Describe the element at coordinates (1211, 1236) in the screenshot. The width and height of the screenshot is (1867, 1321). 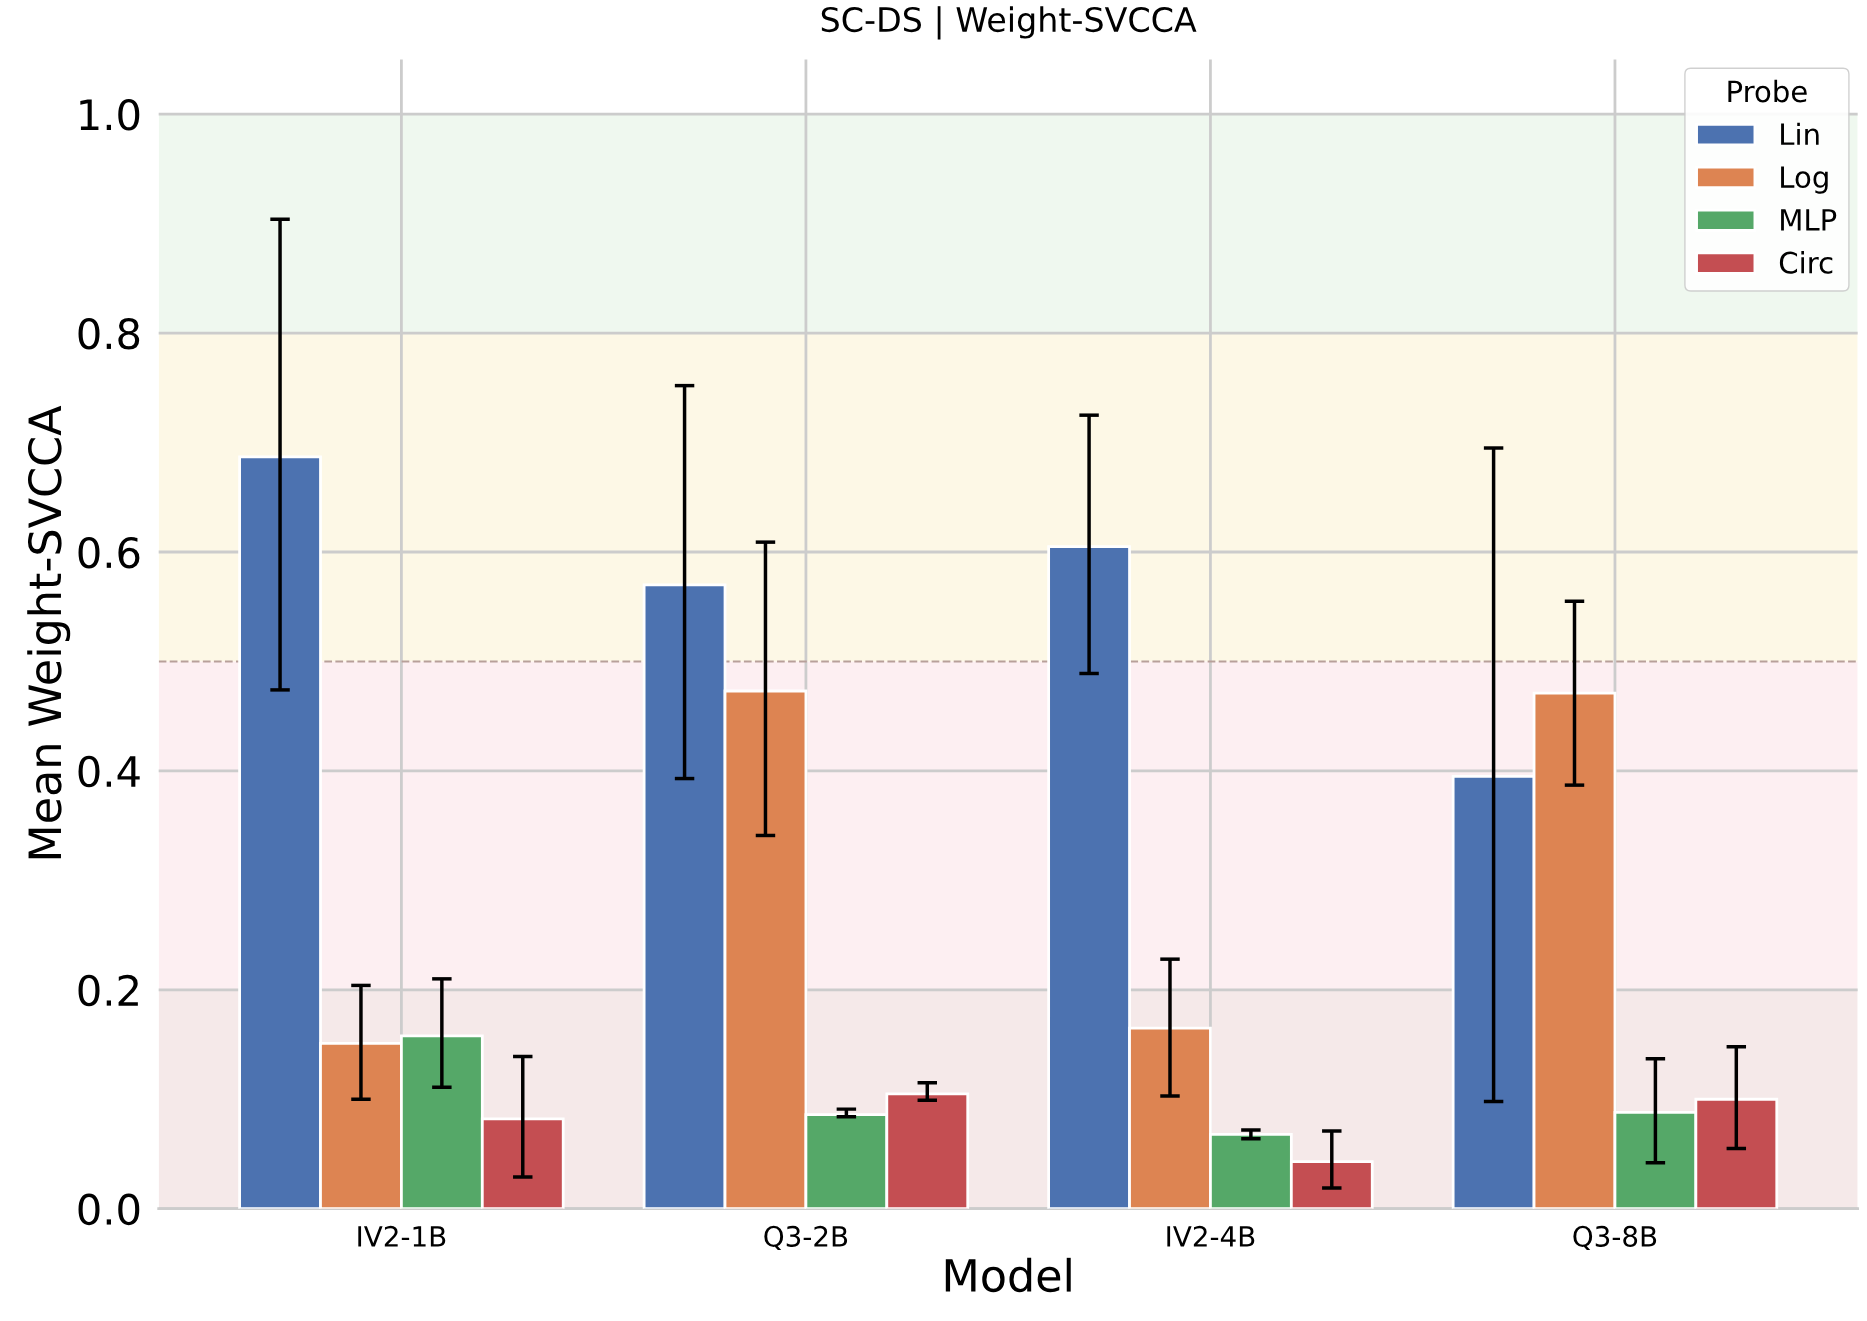
I see `x-tick-label: IV2-4B` at that location.